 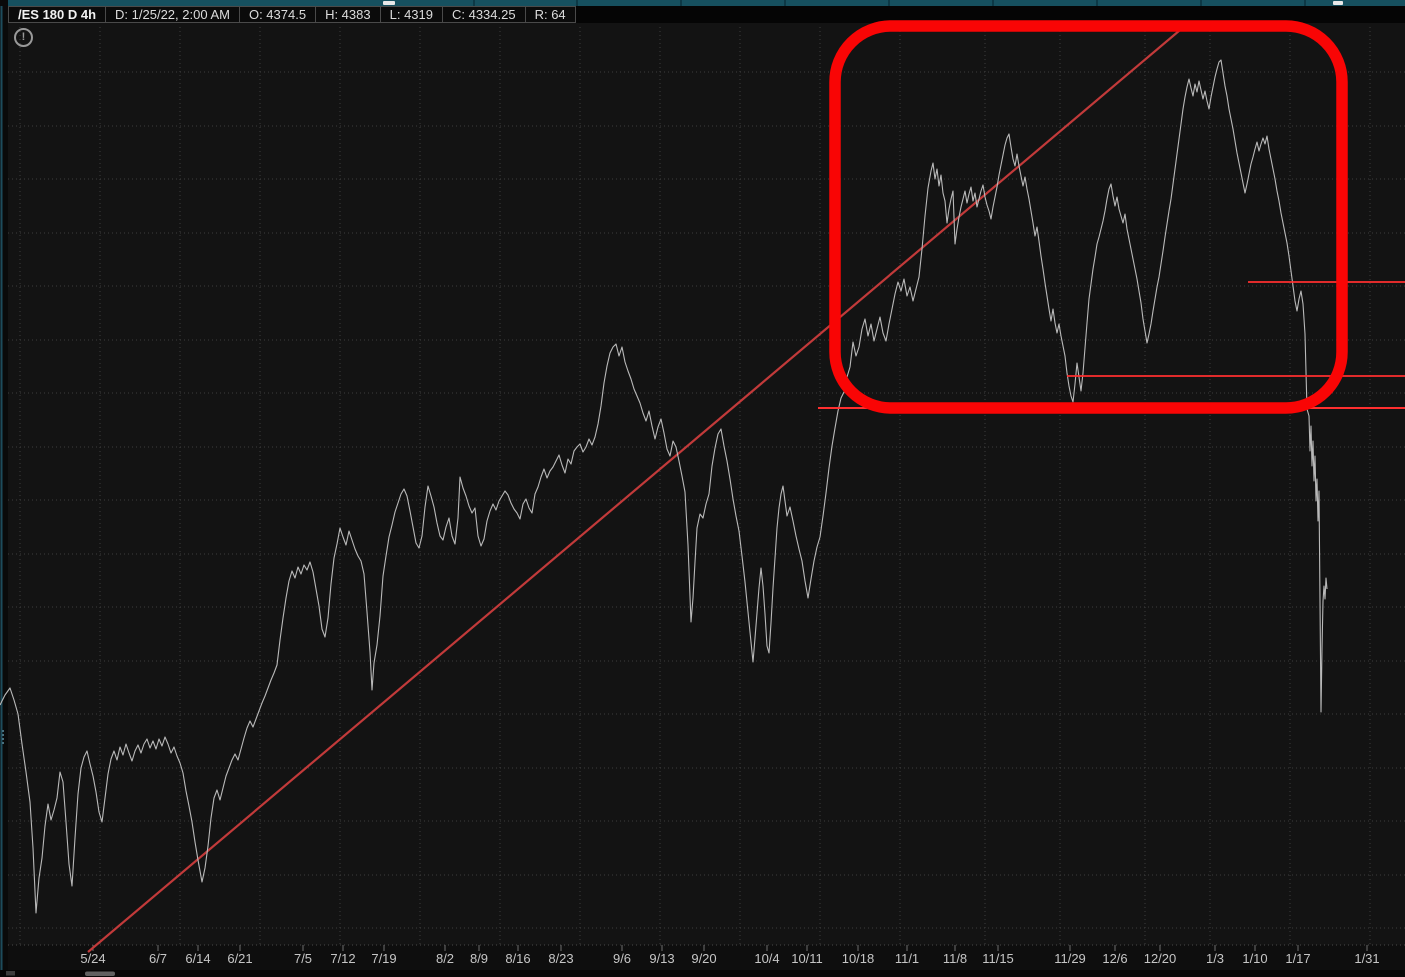 I want to click on x-axis-label: 6/14, so click(x=198, y=958).